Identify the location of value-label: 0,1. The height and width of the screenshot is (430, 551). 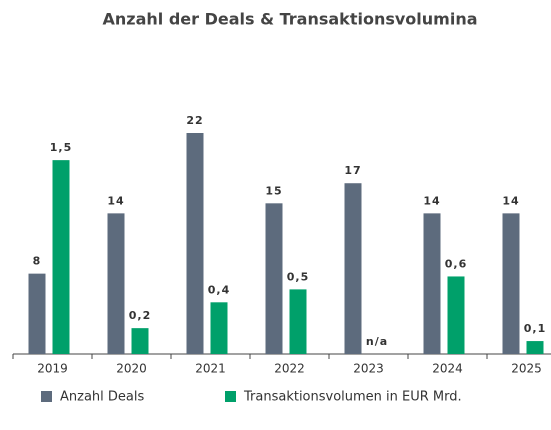
(535, 328).